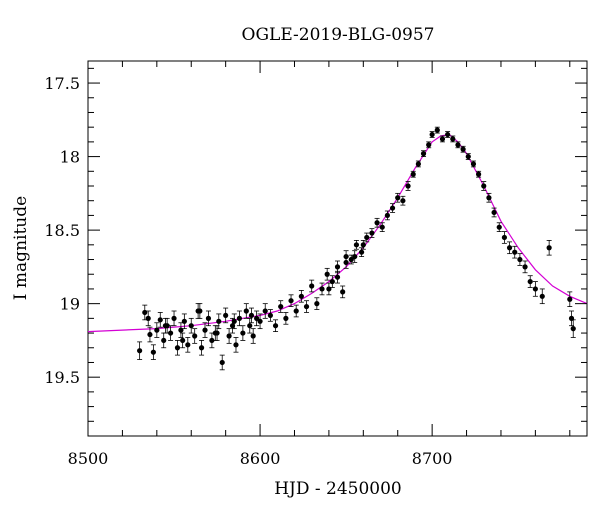 The height and width of the screenshot is (512, 600). What do you see at coordinates (70, 157) in the screenshot?
I see `y-tick-label: 18` at bounding box center [70, 157].